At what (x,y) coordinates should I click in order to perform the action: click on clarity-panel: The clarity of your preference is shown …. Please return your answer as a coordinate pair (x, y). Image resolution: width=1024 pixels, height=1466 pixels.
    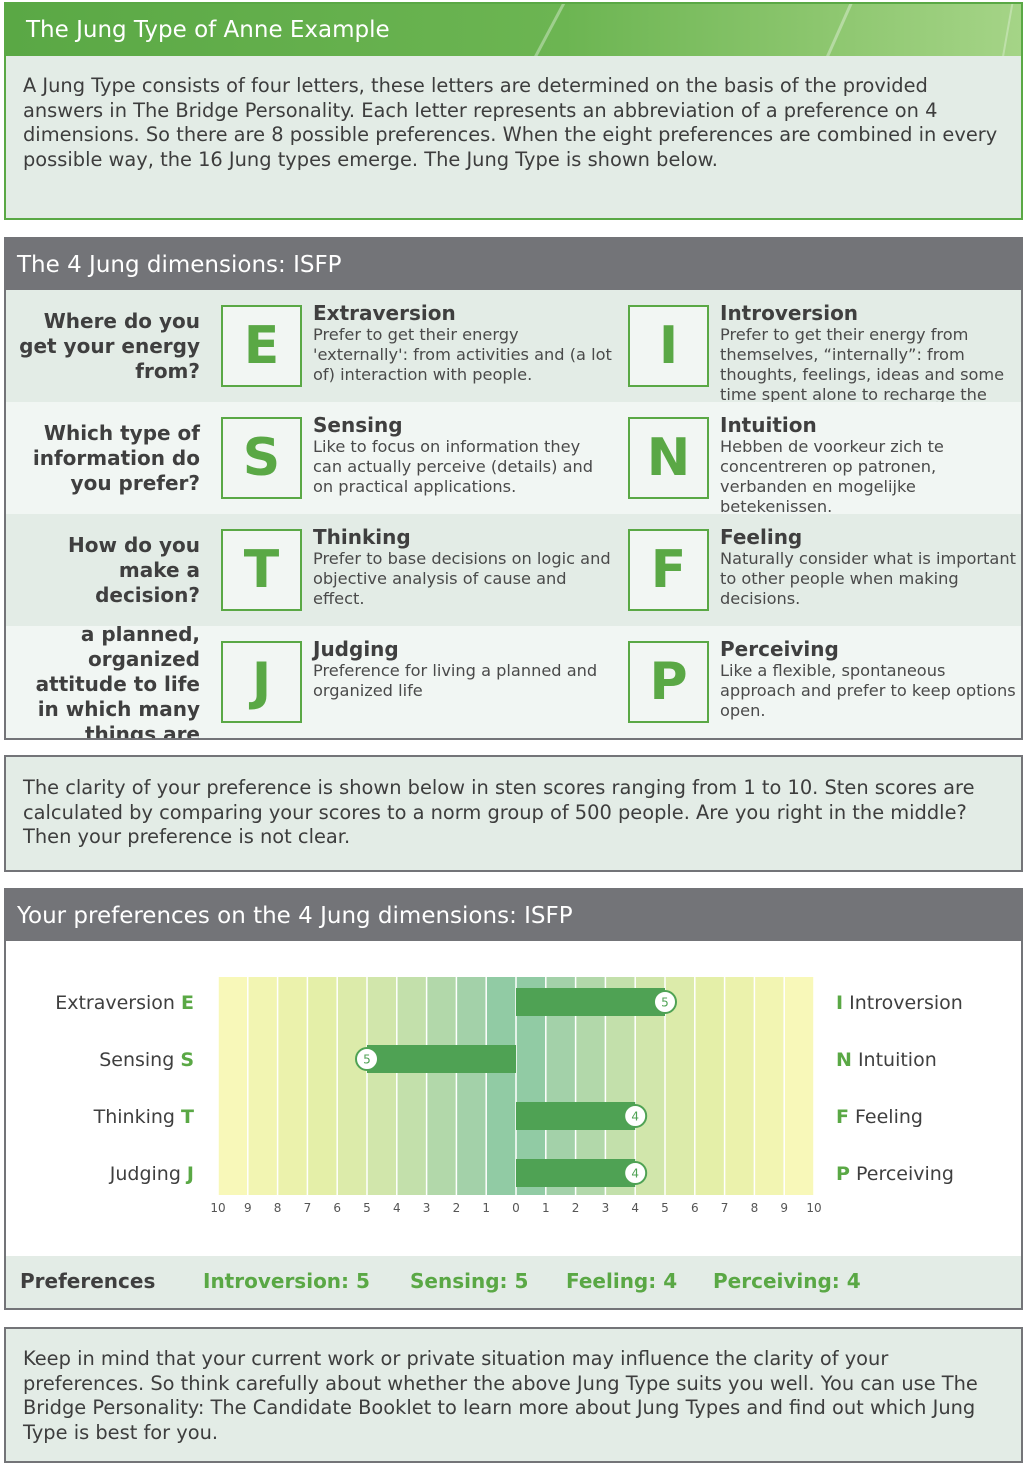
    Looking at the image, I should click on (513, 813).